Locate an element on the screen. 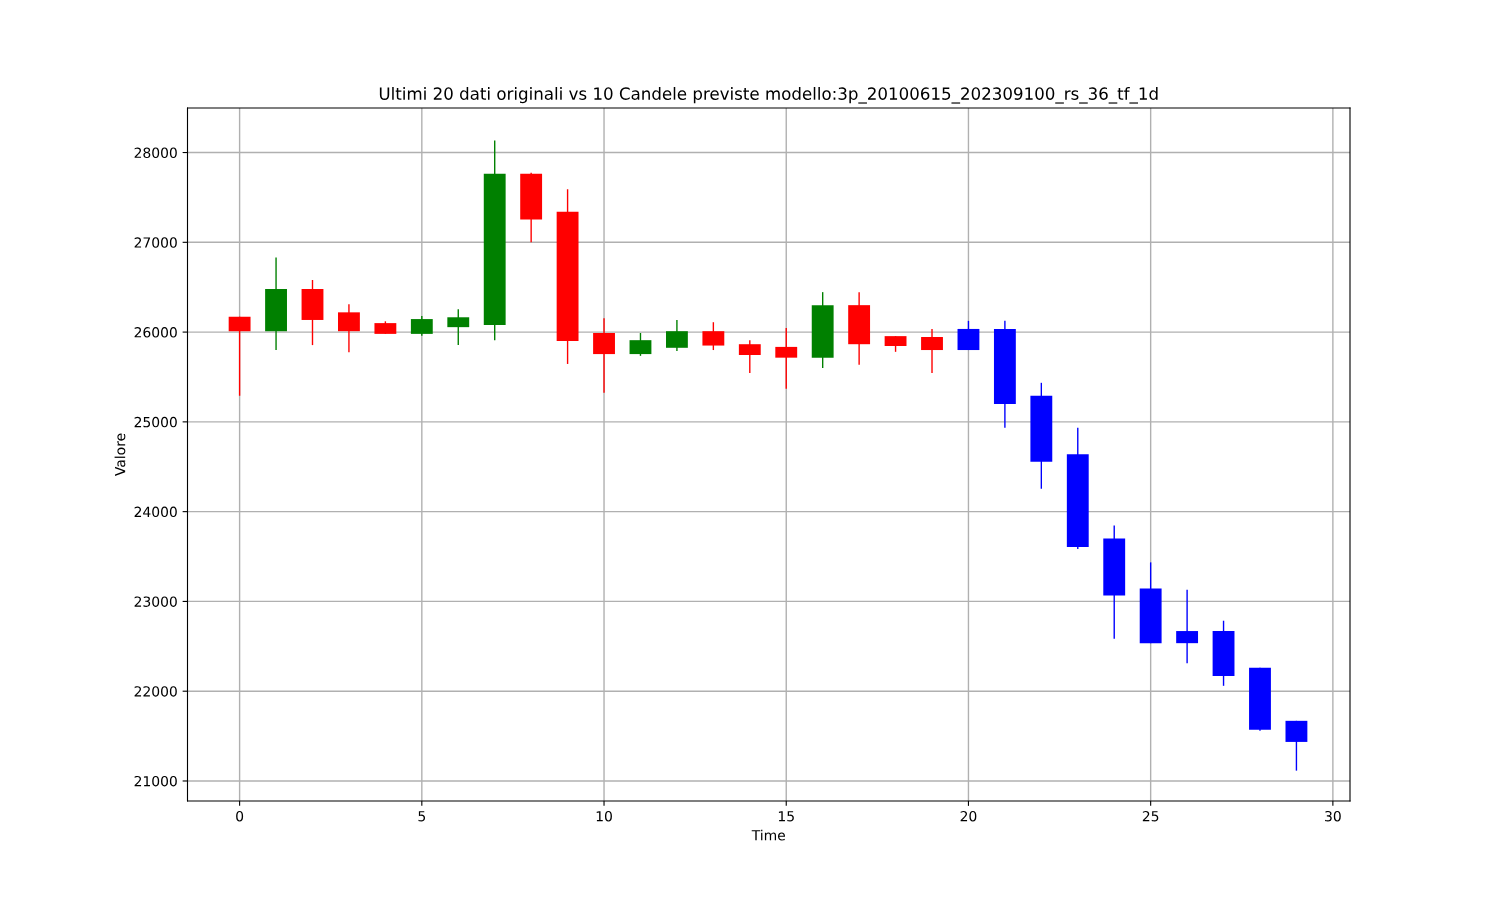 The image size is (1500, 900). x-axis-title: Time is located at coordinates (768, 835).